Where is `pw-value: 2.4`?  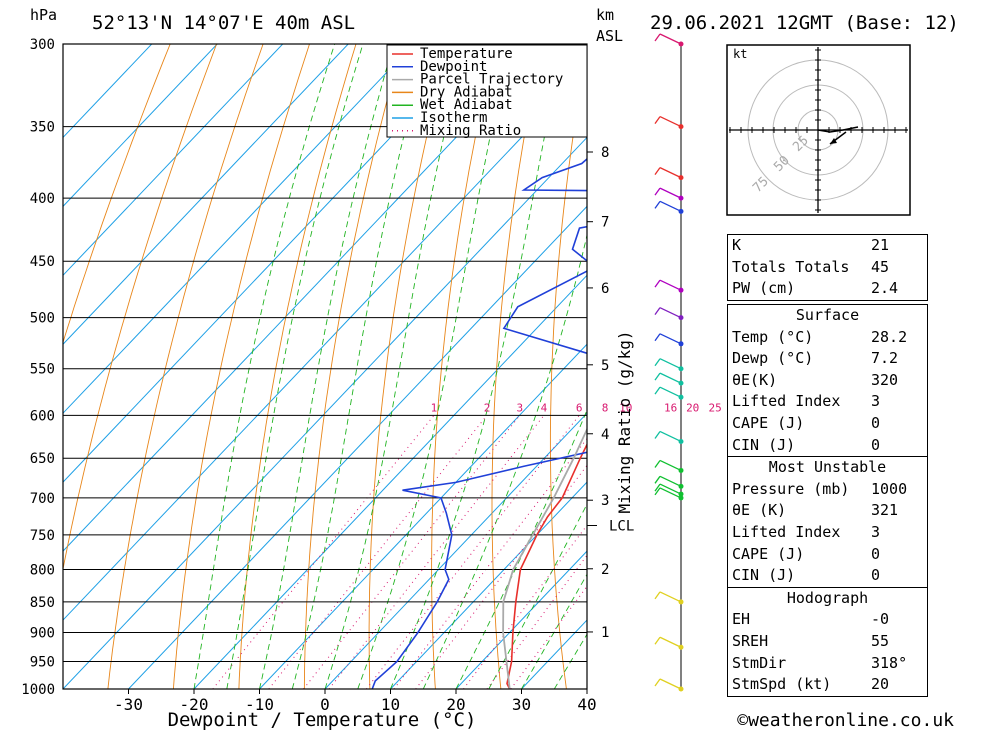
pw-value: 2.4 is located at coordinates (885, 288).